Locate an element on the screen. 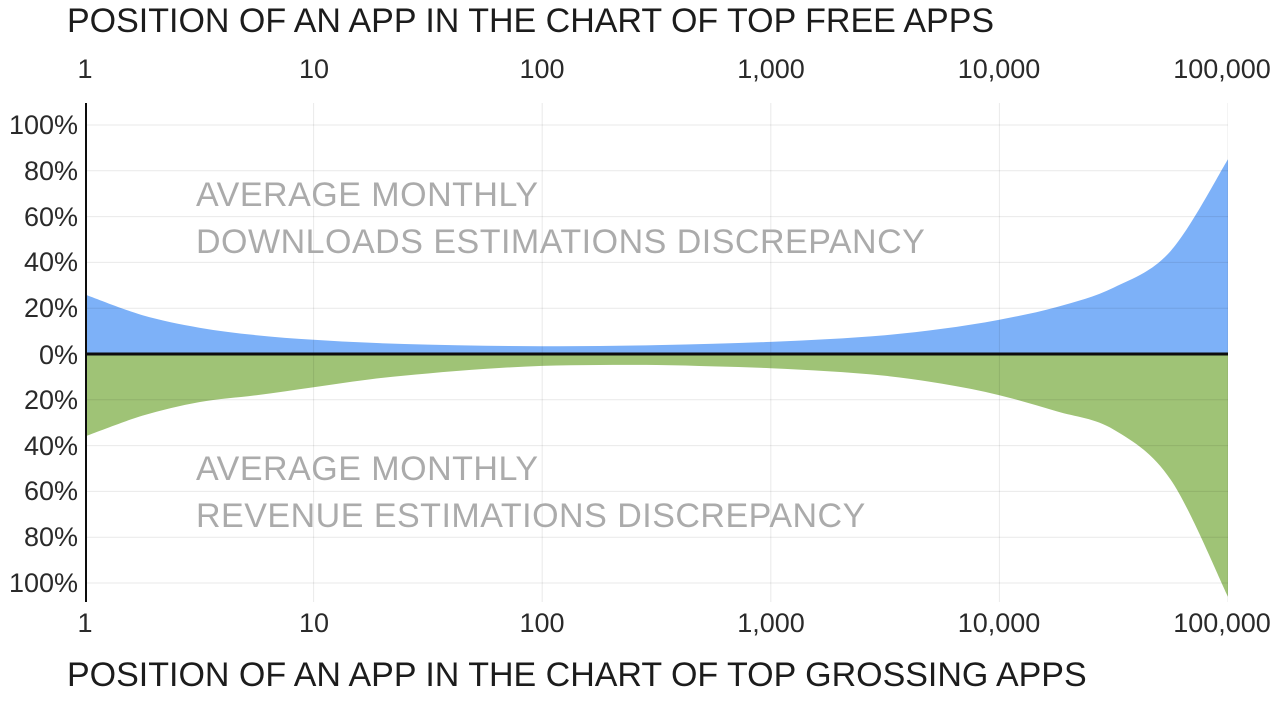  top-axis-tick-1000: 1,000 is located at coordinates (771, 69).